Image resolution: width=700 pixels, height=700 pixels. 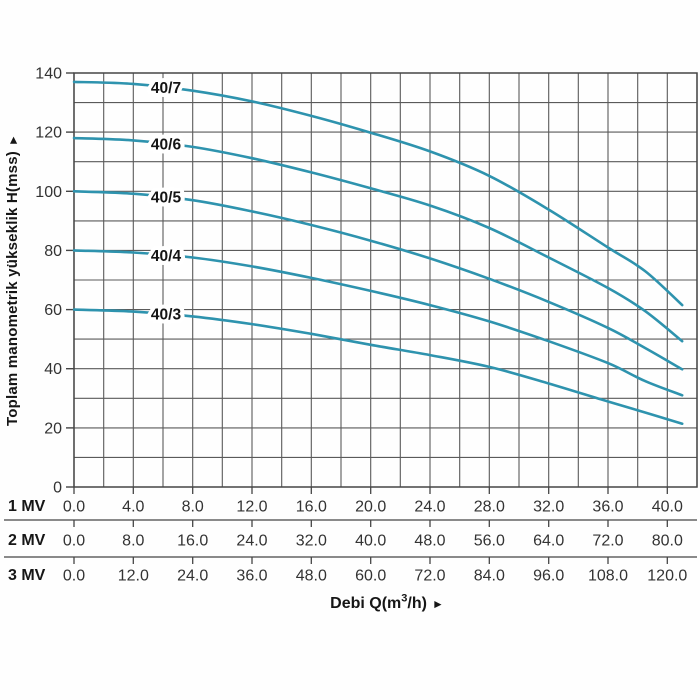 What do you see at coordinates (608, 576) in the screenshot?
I see `x-tick-label-3mv-9: 108.0` at bounding box center [608, 576].